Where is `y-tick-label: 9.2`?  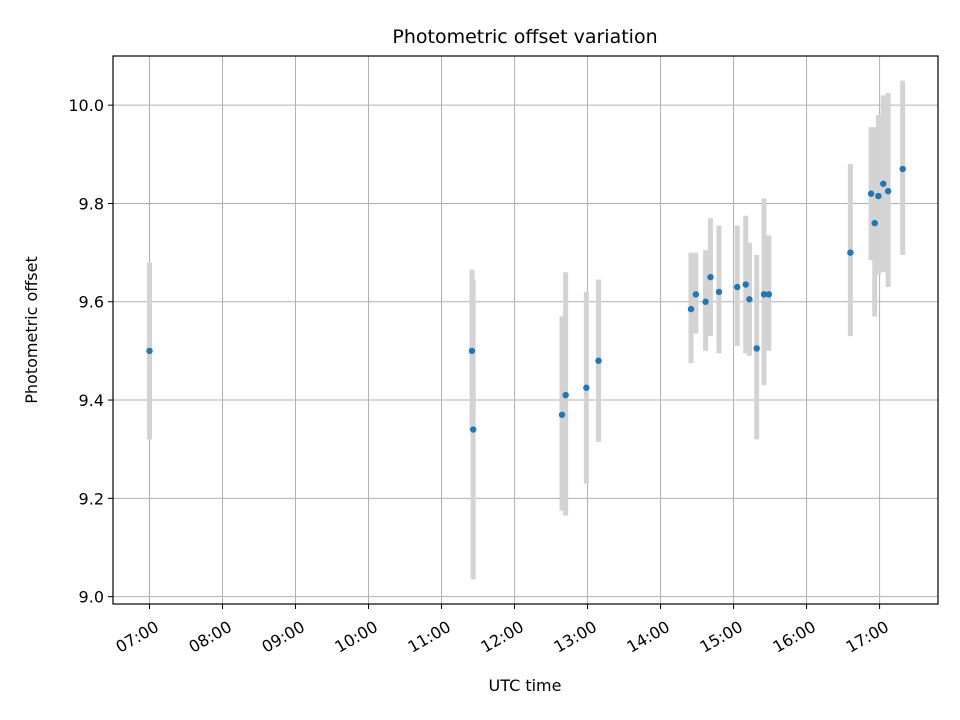
y-tick-label: 9.2 is located at coordinates (91, 498).